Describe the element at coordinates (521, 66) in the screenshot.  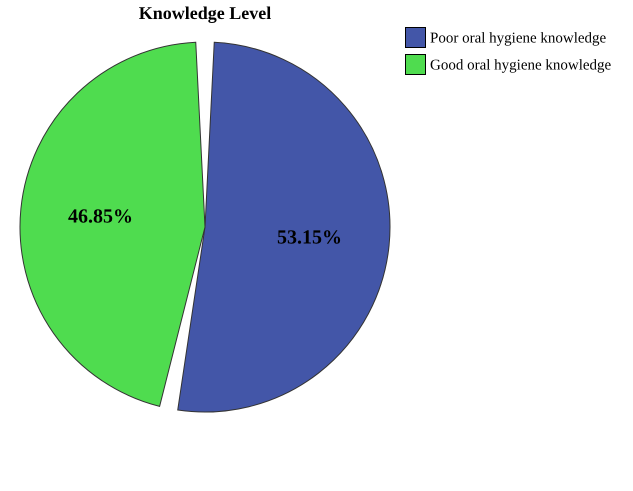
I see `legend-label: Good oral hygiene knowledge` at that location.